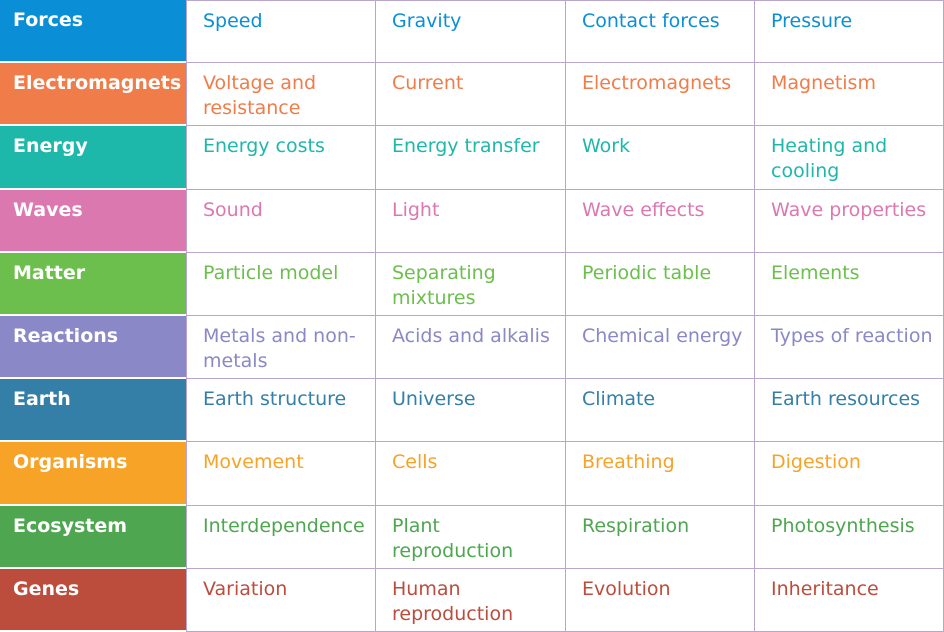 Image resolution: width=944 pixels, height=632 pixels. Describe the element at coordinates (849, 221) in the screenshot. I see `subtopic-cell: Wave properties` at that location.